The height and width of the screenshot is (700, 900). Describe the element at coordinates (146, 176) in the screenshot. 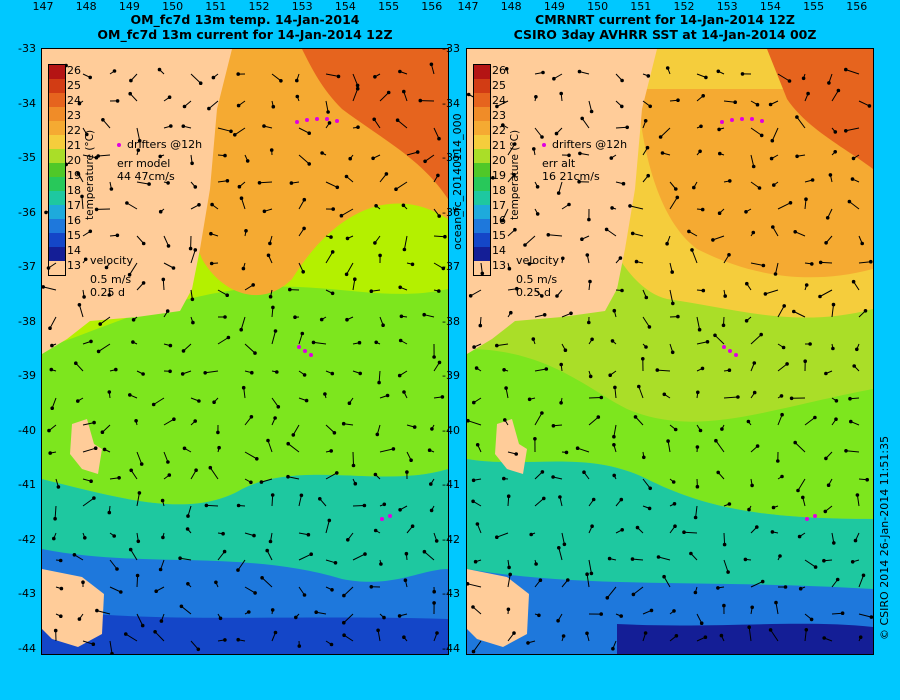

I see `left-err-value: 44 47cm/s` at that location.